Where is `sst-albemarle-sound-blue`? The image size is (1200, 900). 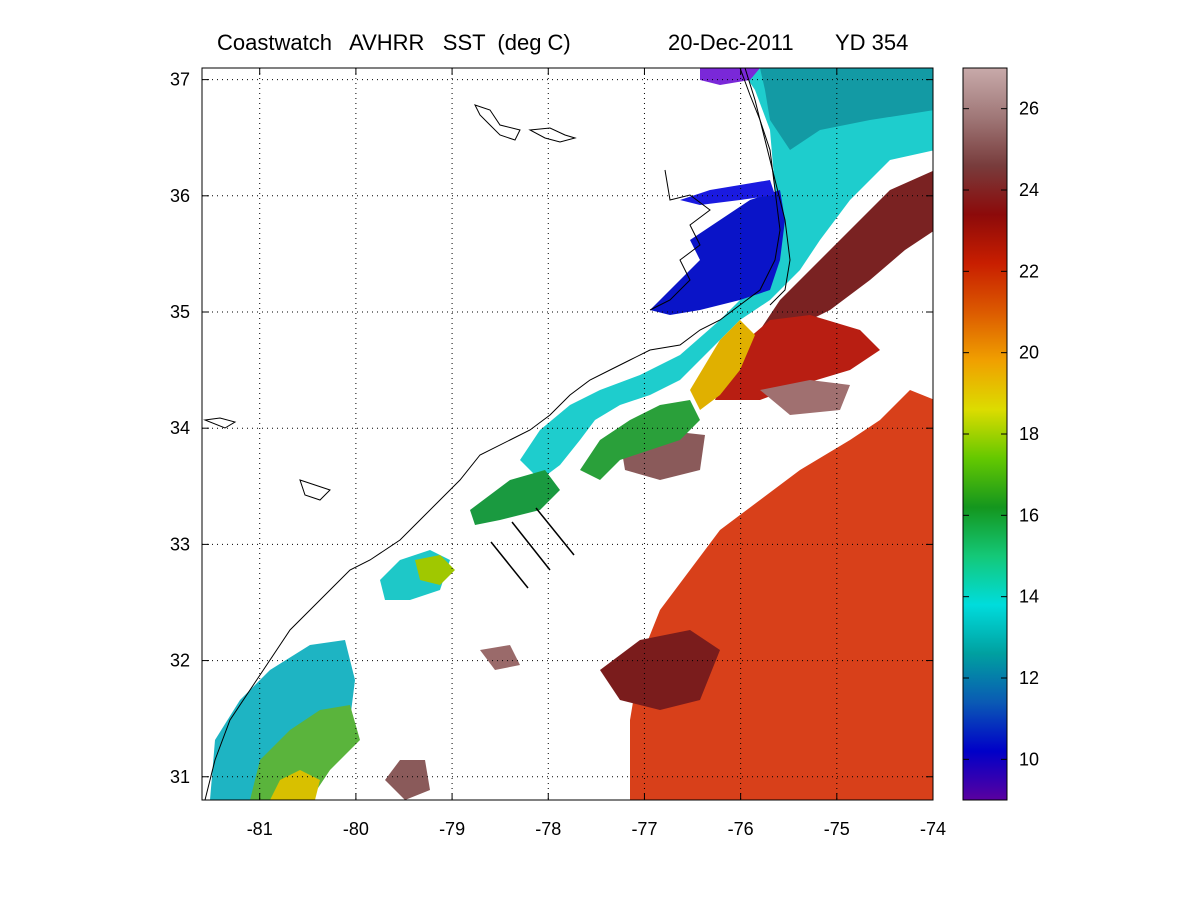
sst-albemarle-sound-blue is located at coordinates (727, 192).